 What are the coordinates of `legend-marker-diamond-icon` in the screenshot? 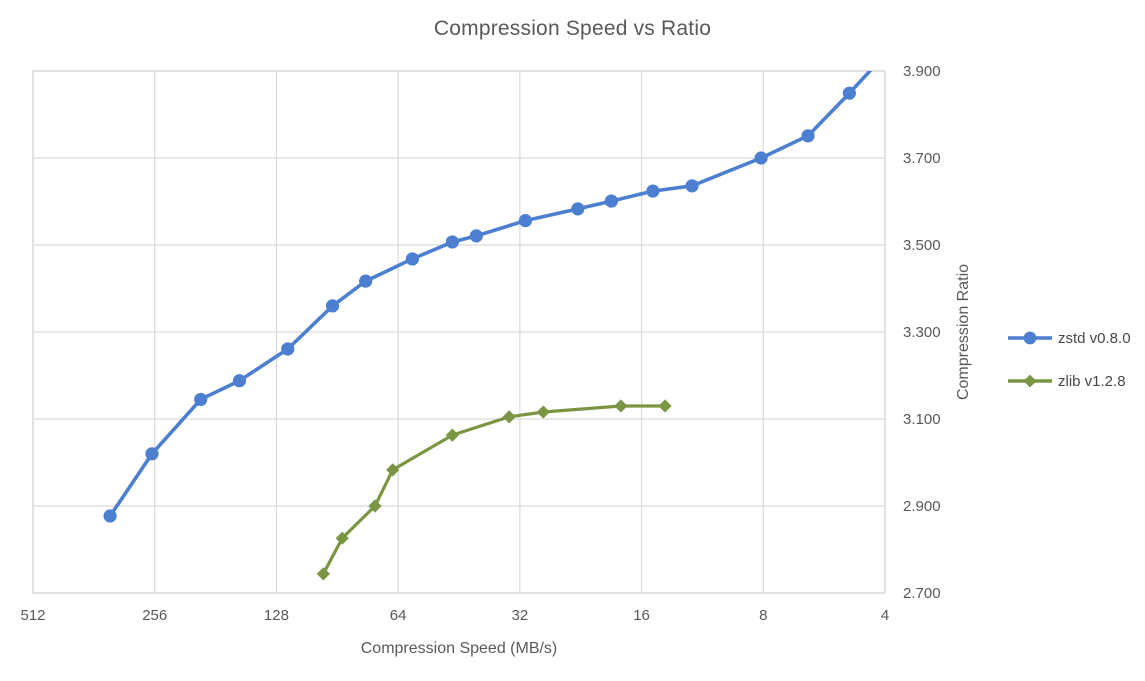 It's located at (1030, 381).